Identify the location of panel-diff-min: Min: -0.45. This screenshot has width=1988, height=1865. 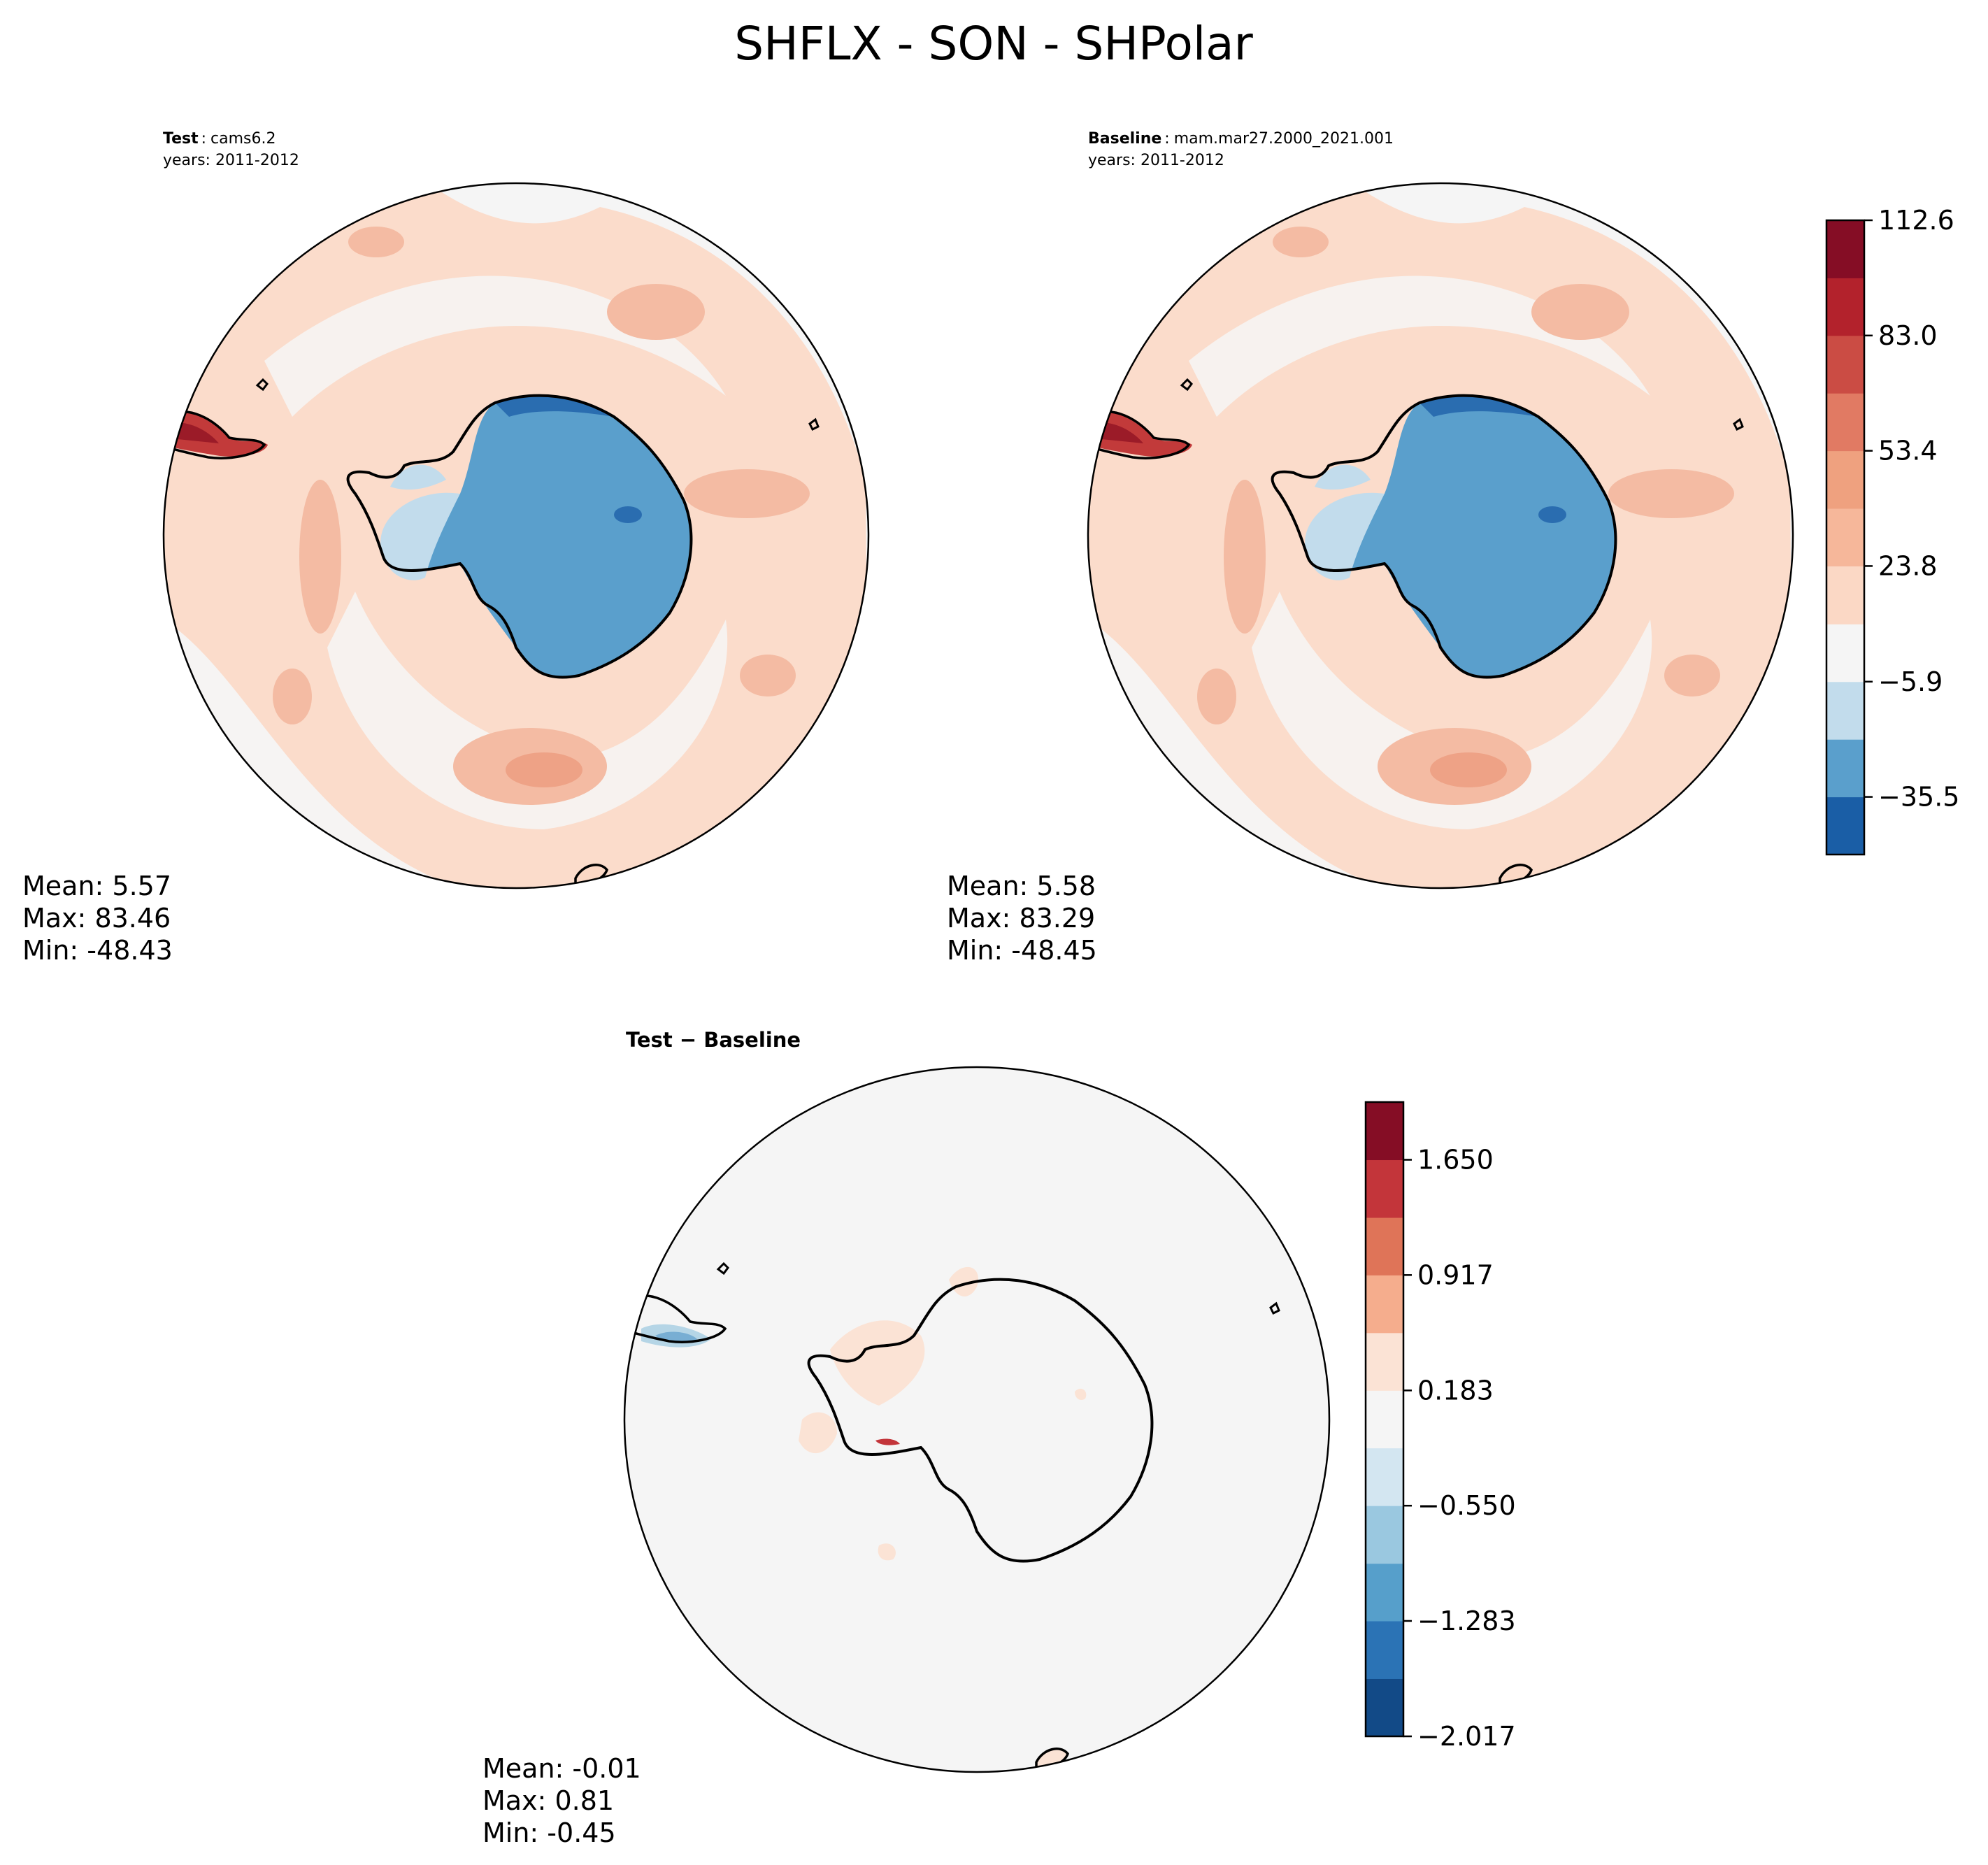
(549, 1832).